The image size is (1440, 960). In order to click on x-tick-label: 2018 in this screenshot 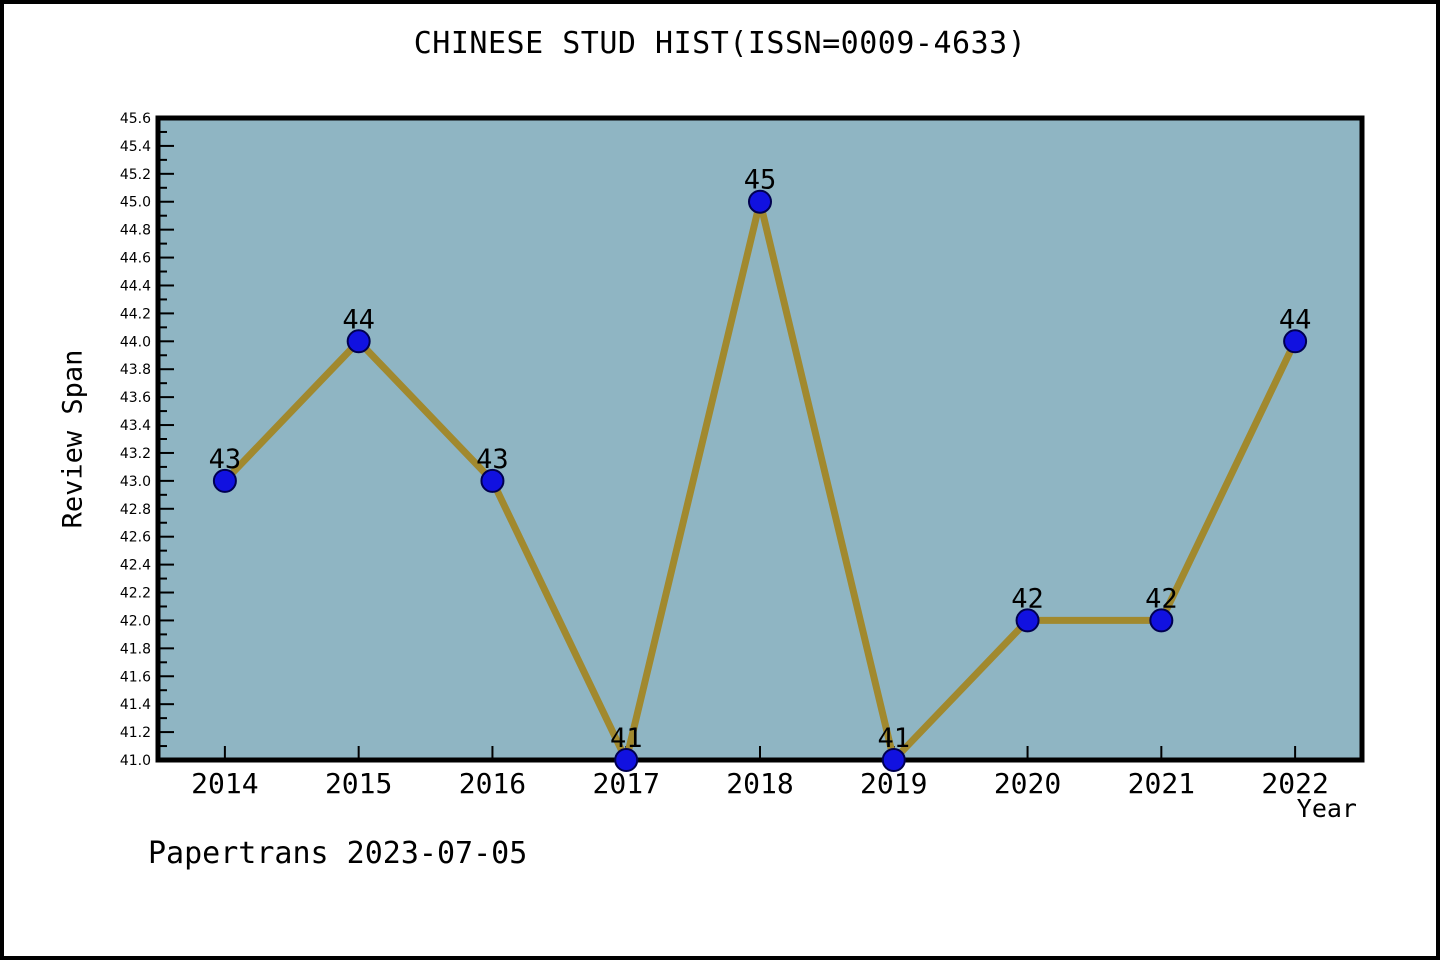, I will do `click(759, 783)`.